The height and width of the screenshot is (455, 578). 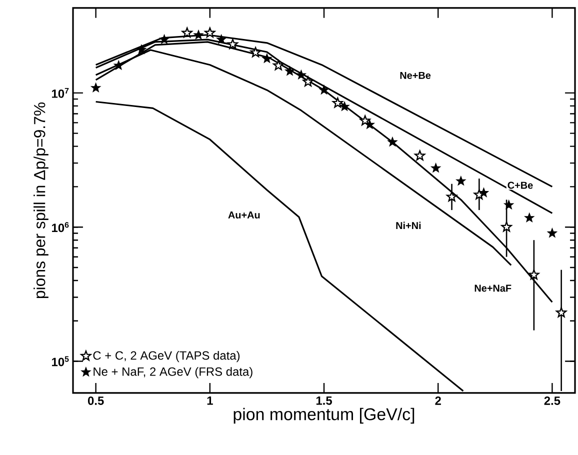 What do you see at coordinates (438, 400) in the screenshot?
I see `x-tick-label: 2` at bounding box center [438, 400].